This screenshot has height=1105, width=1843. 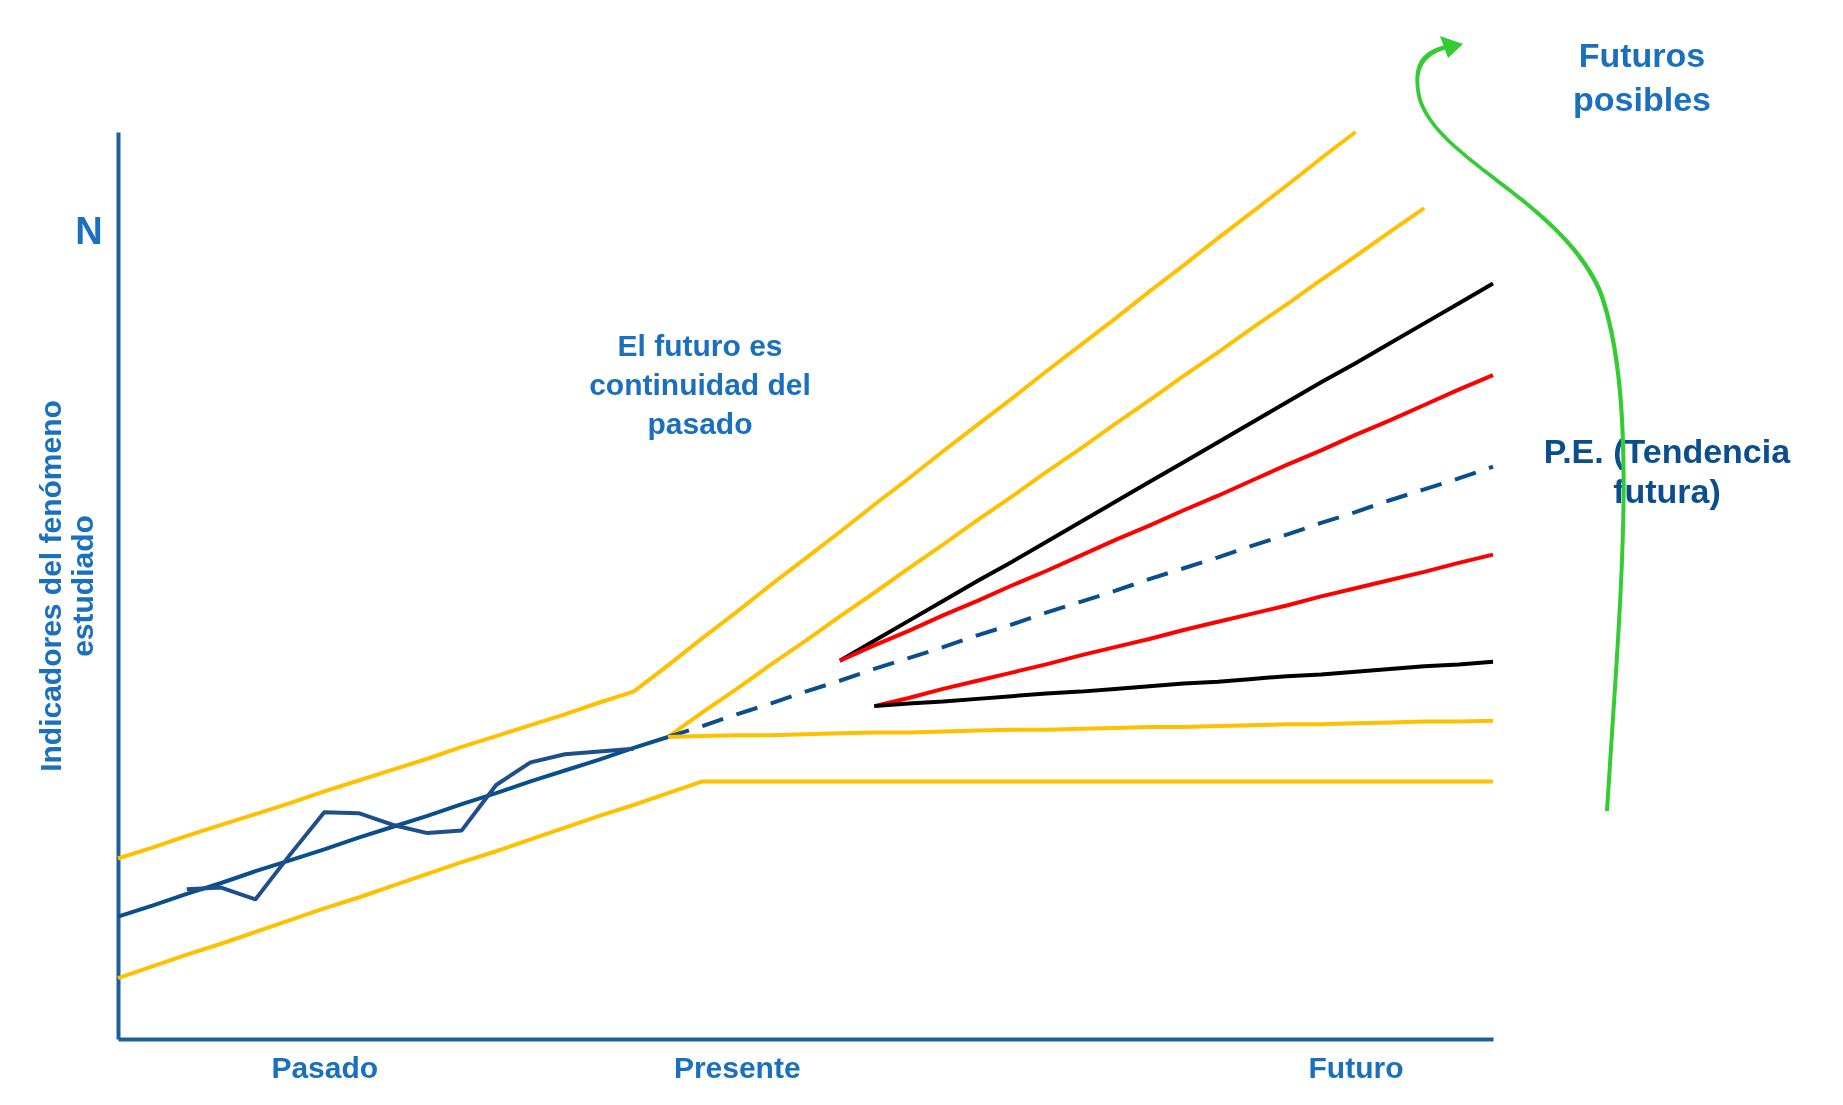 What do you see at coordinates (737, 1067) in the screenshot?
I see `x-tick-label: Presente` at bounding box center [737, 1067].